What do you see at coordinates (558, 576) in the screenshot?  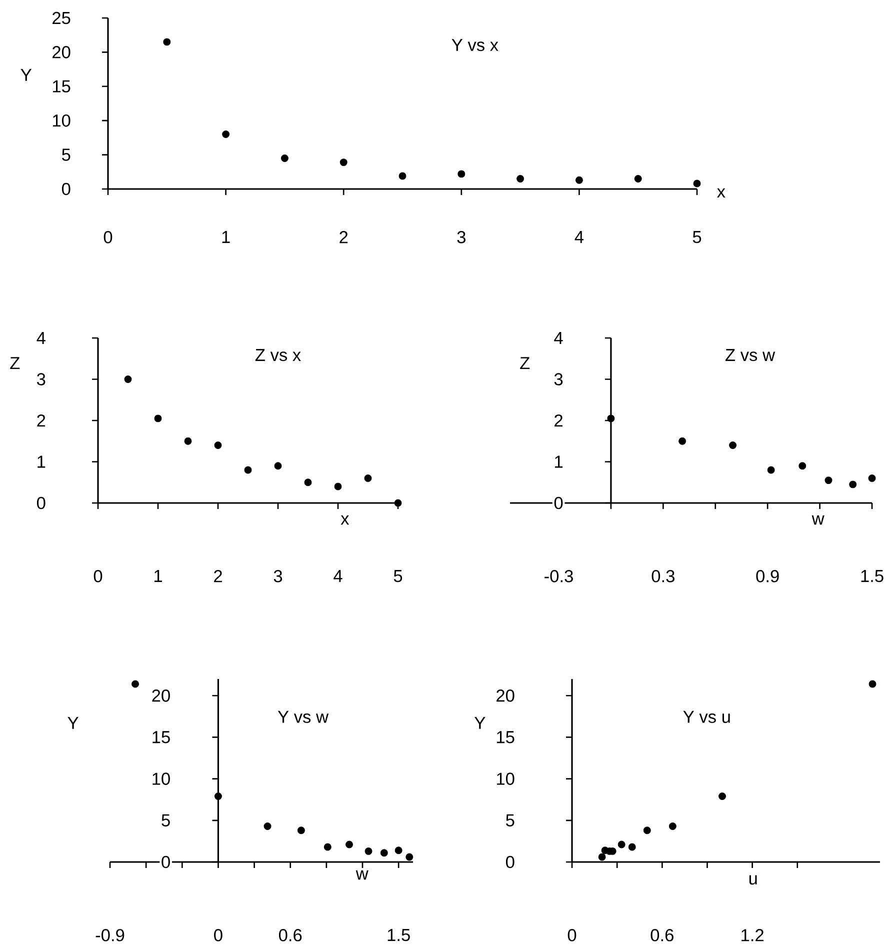 I see `x-tick-label: -0.3` at bounding box center [558, 576].